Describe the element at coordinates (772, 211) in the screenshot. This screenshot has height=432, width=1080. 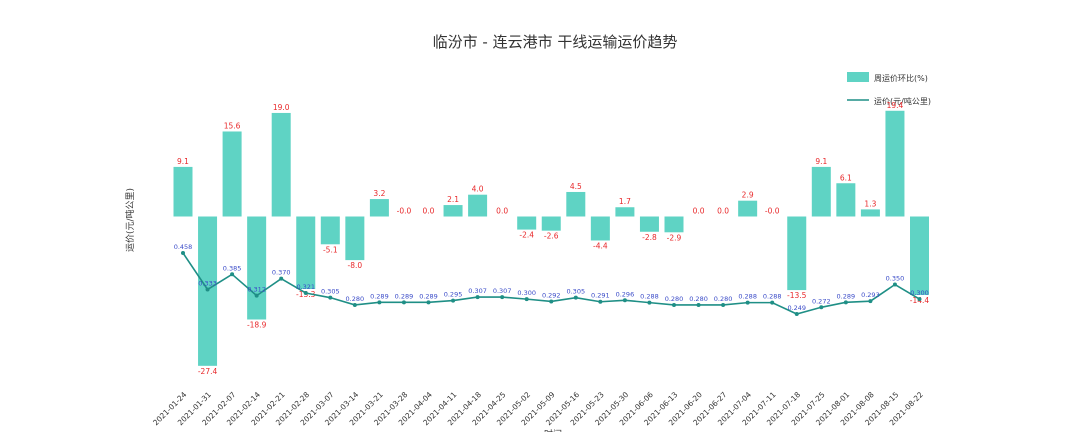
I see `bar-label-2021-07-11: -0.0` at that location.